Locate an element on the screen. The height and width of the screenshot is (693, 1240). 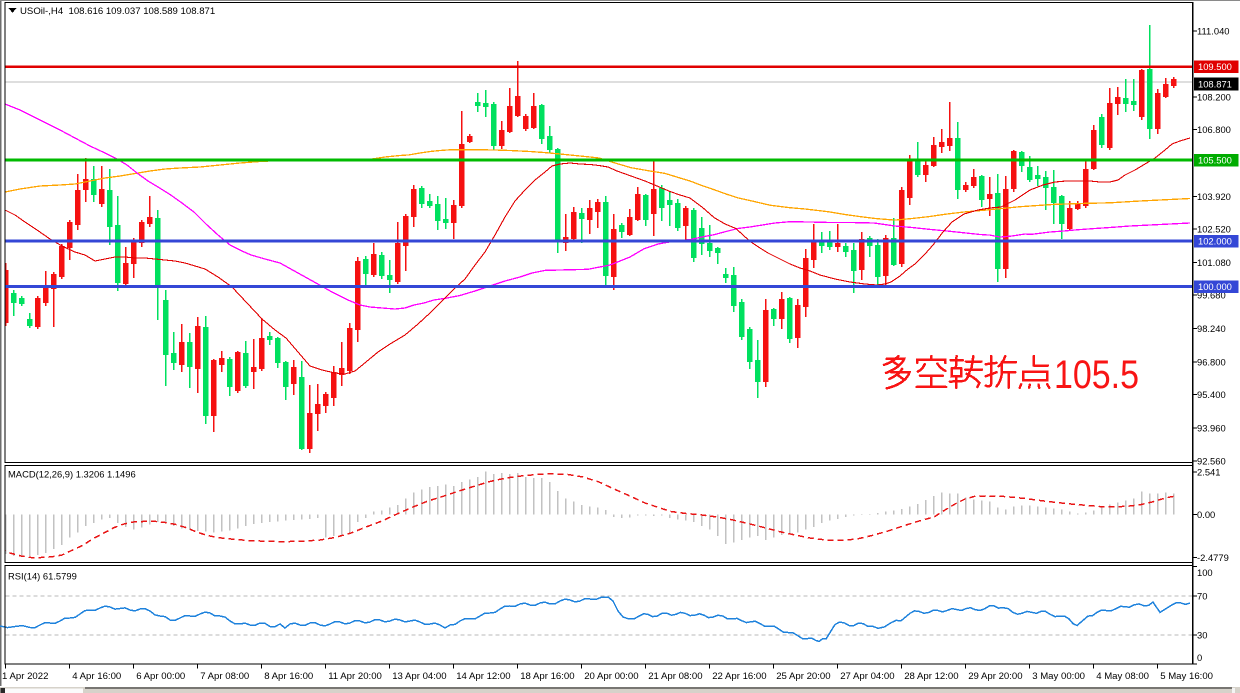
svg-text: 22 Apr 16:00 is located at coordinates (739, 676).